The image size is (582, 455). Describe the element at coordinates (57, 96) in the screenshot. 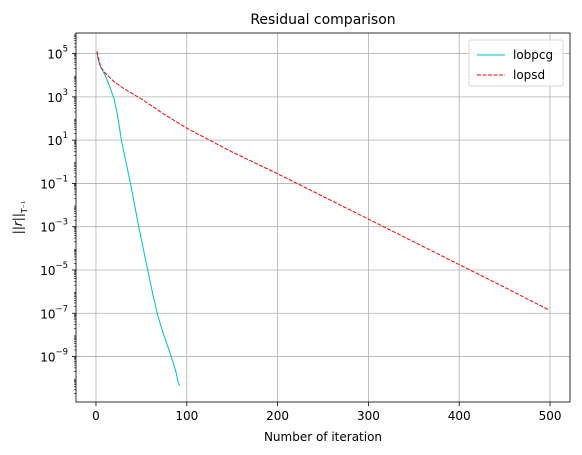

I see `y-tick-label: 10³` at that location.